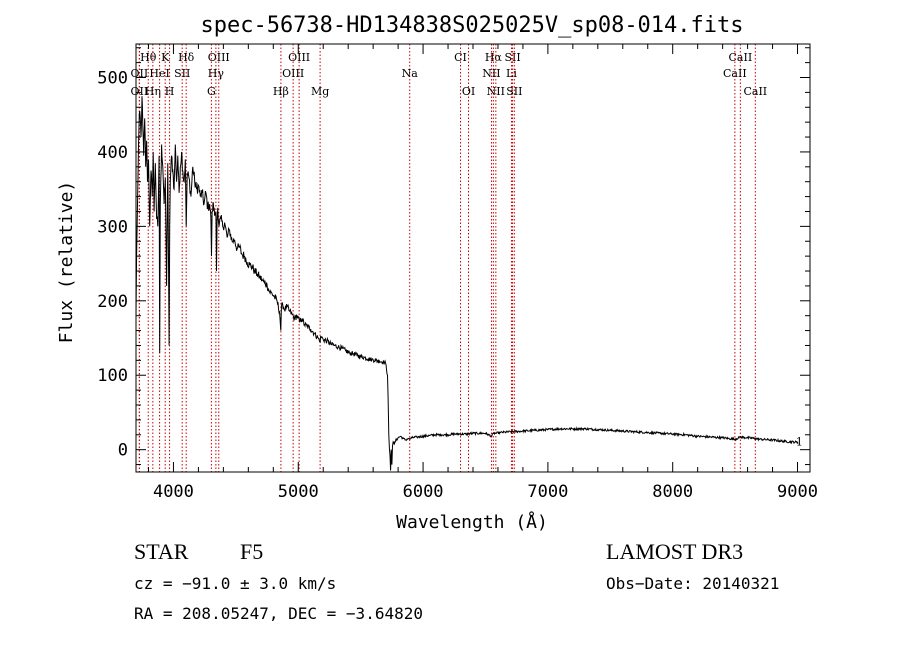 The width and height of the screenshot is (900, 649). I want to click on x-tick-label: 4000, so click(173, 492).